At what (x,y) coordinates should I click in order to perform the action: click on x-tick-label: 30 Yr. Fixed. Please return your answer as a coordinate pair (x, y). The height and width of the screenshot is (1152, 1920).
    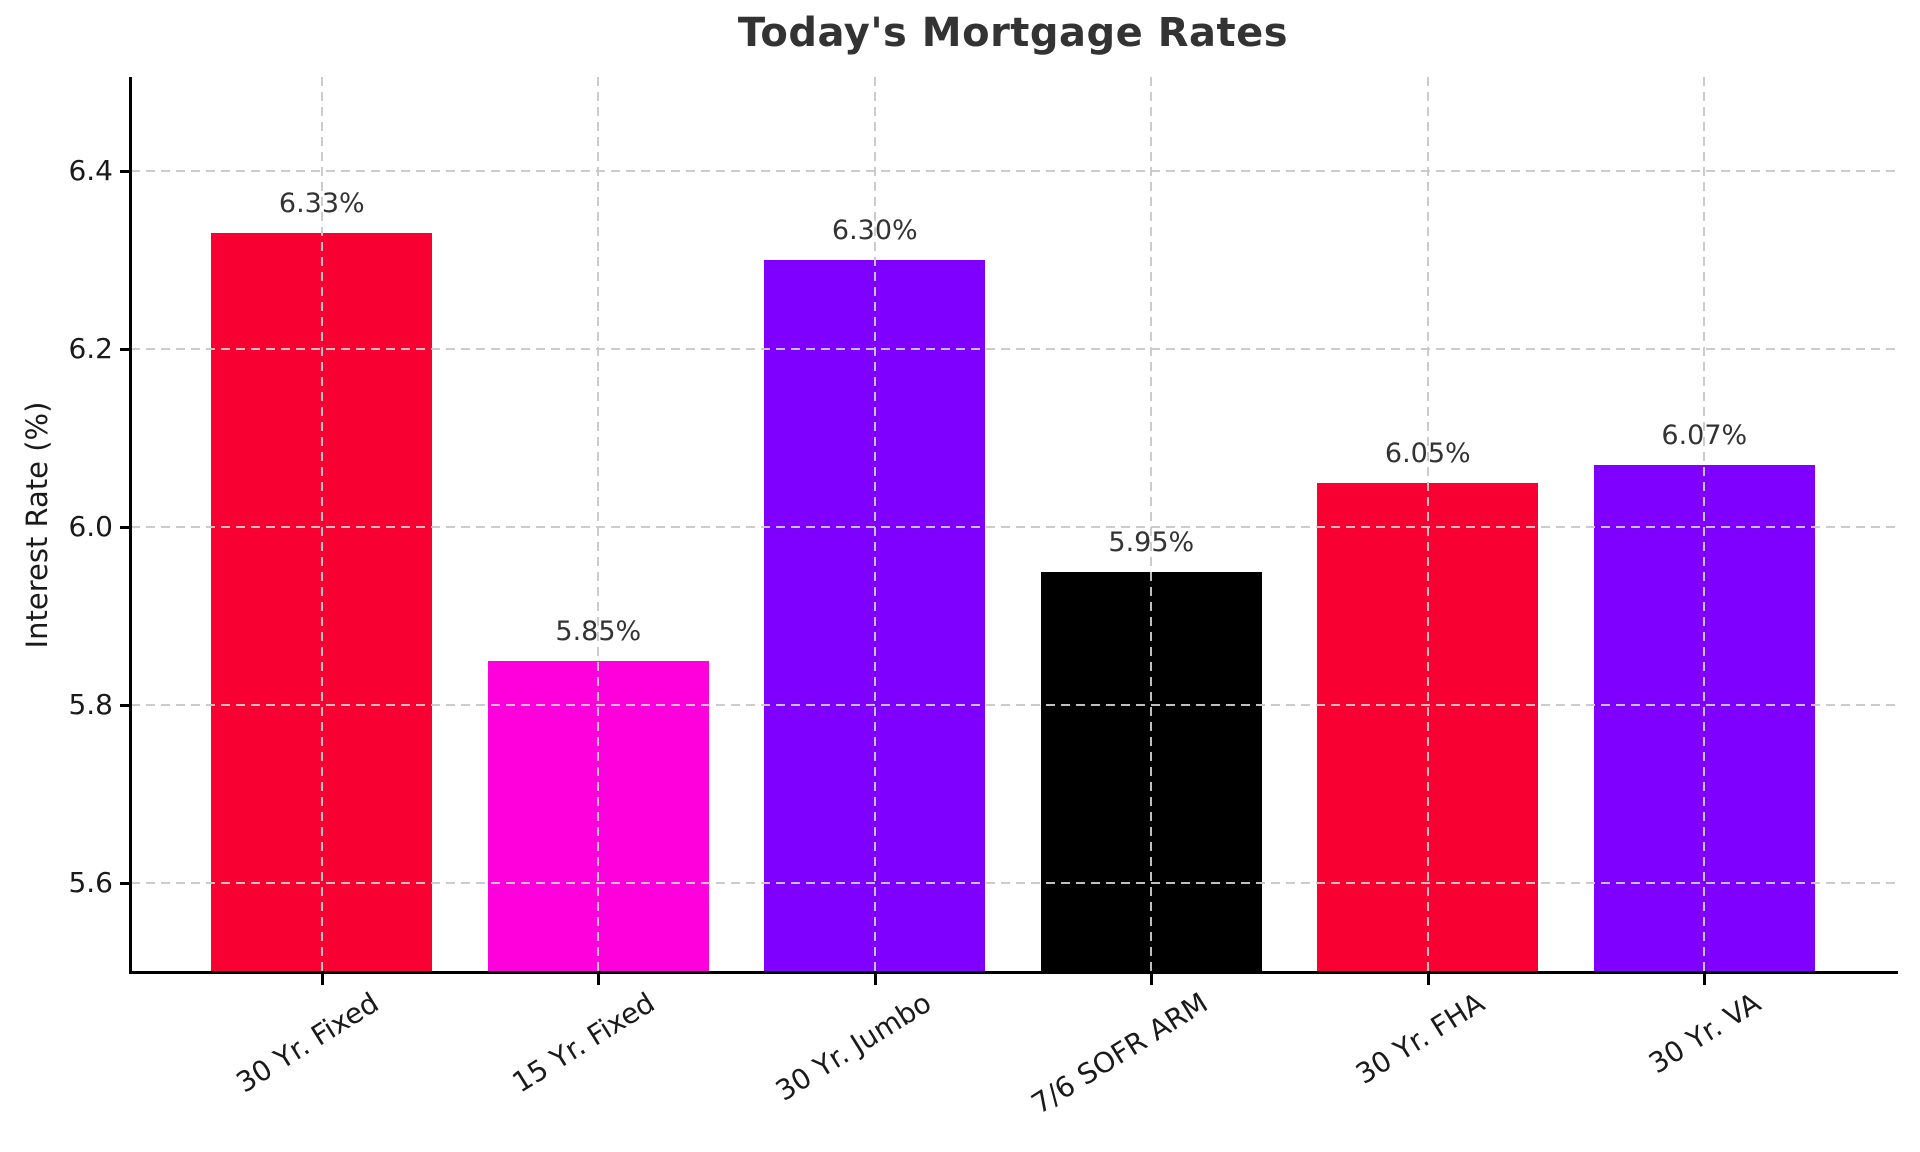
    Looking at the image, I should click on (307, 1043).